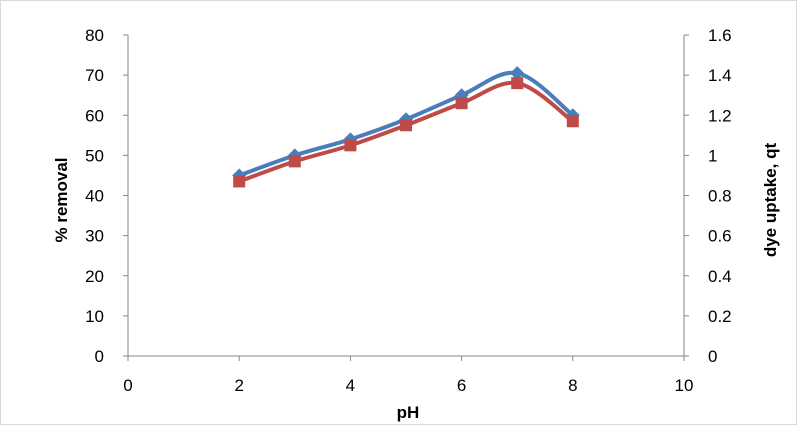 The height and width of the screenshot is (425, 797). What do you see at coordinates (720, 196) in the screenshot?
I see `y2-tick-label: 0.8` at bounding box center [720, 196].